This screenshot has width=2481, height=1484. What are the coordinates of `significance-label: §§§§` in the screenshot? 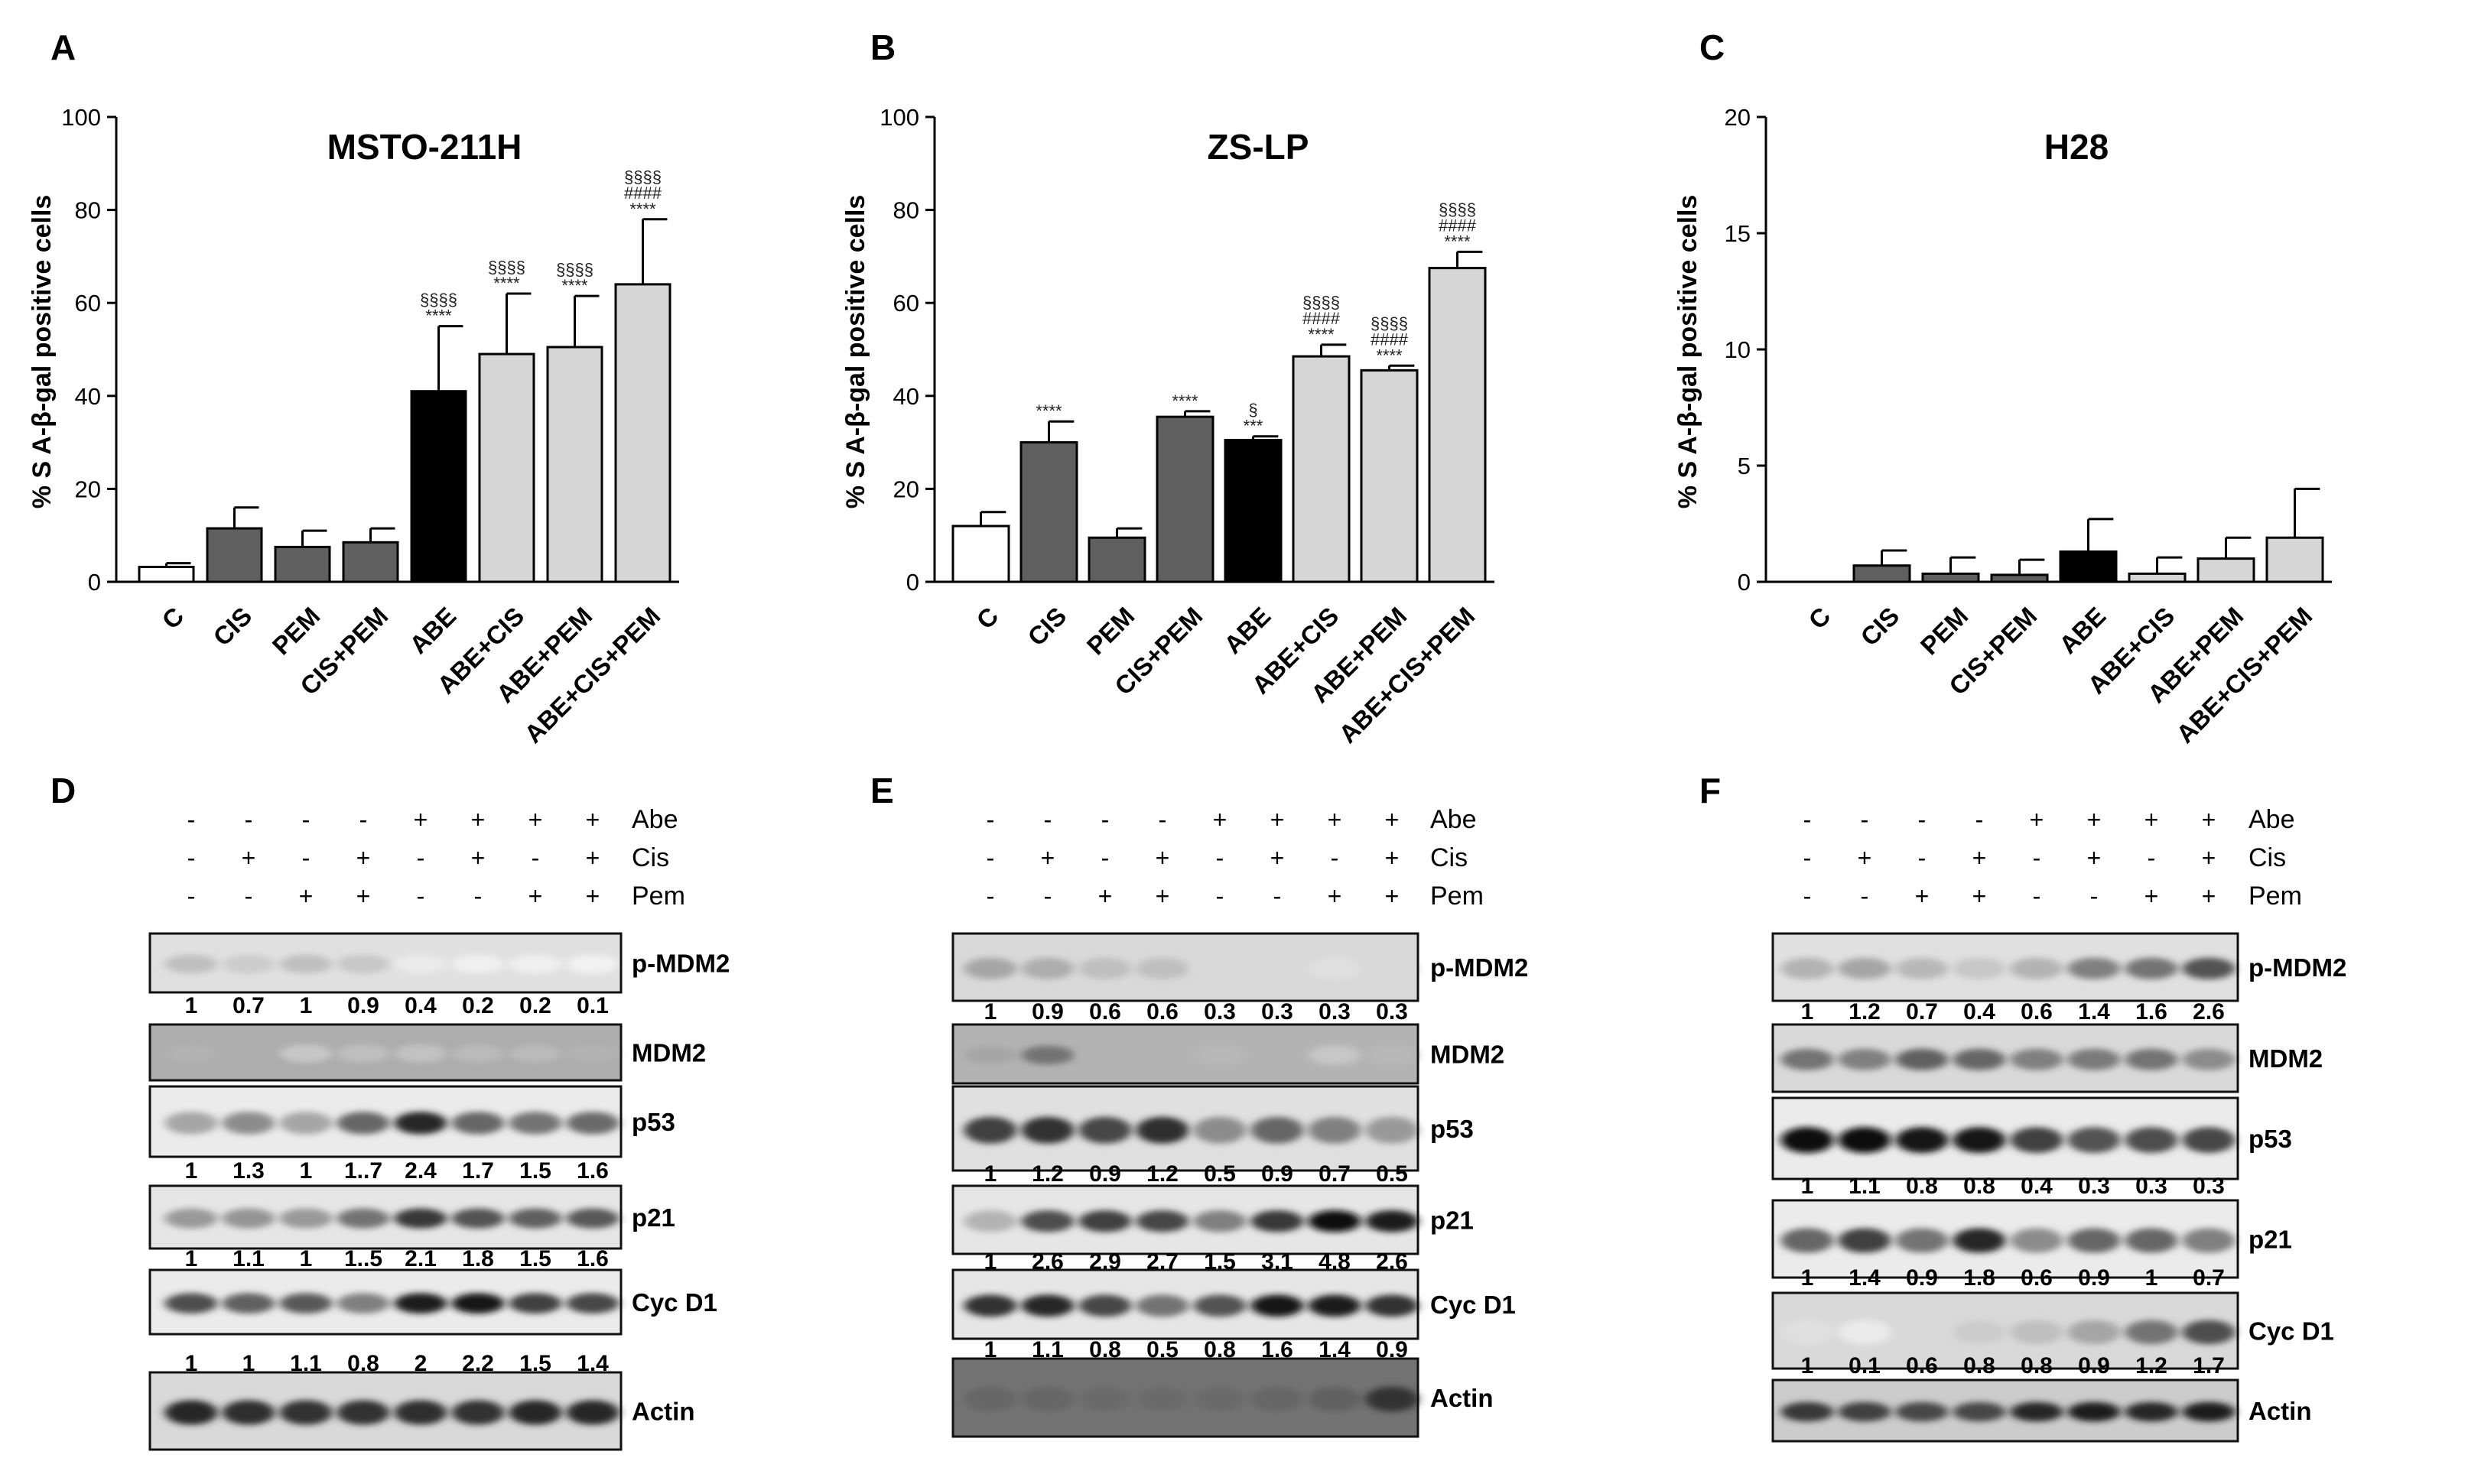 It's located at (574, 269).